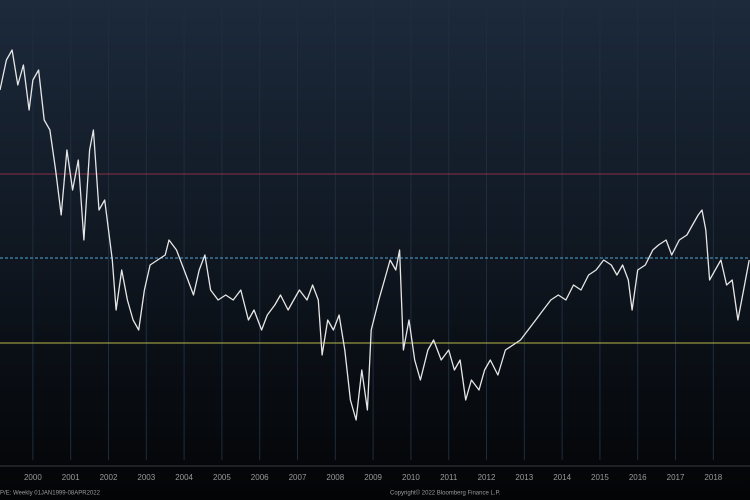  What do you see at coordinates (50, 494) in the screenshot?
I see `footer-left: P/E: Weekly 01JAN1999-08APR2022` at bounding box center [50, 494].